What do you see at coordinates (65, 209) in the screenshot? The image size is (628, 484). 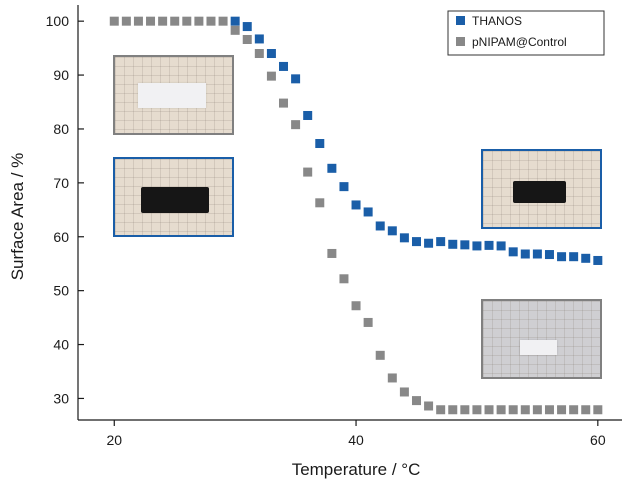 I see `y-axis-ticks: 30 40 50 60 70 80 90 100` at bounding box center [65, 209].